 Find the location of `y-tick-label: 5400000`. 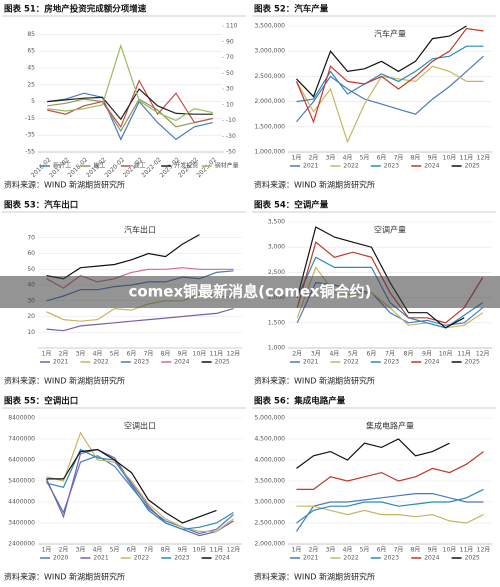

y-tick-label: 5400000 is located at coordinates (21, 481).